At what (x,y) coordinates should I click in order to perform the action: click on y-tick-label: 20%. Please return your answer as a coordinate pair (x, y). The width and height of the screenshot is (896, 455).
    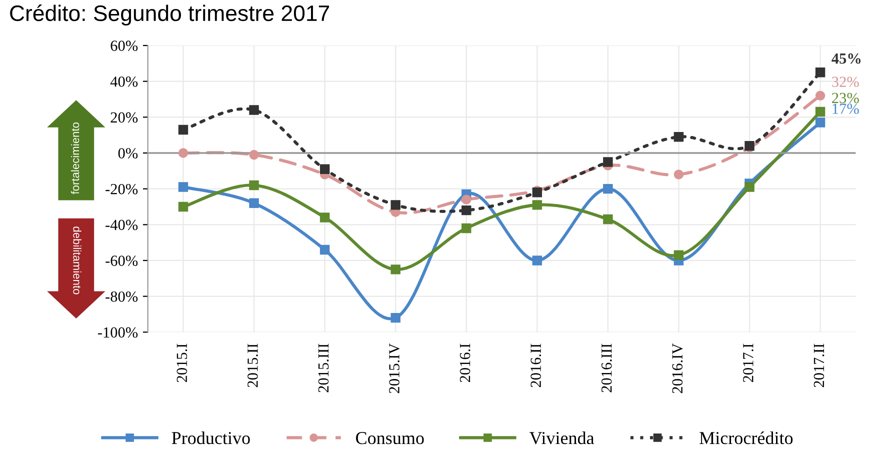
    Looking at the image, I should click on (124, 117).